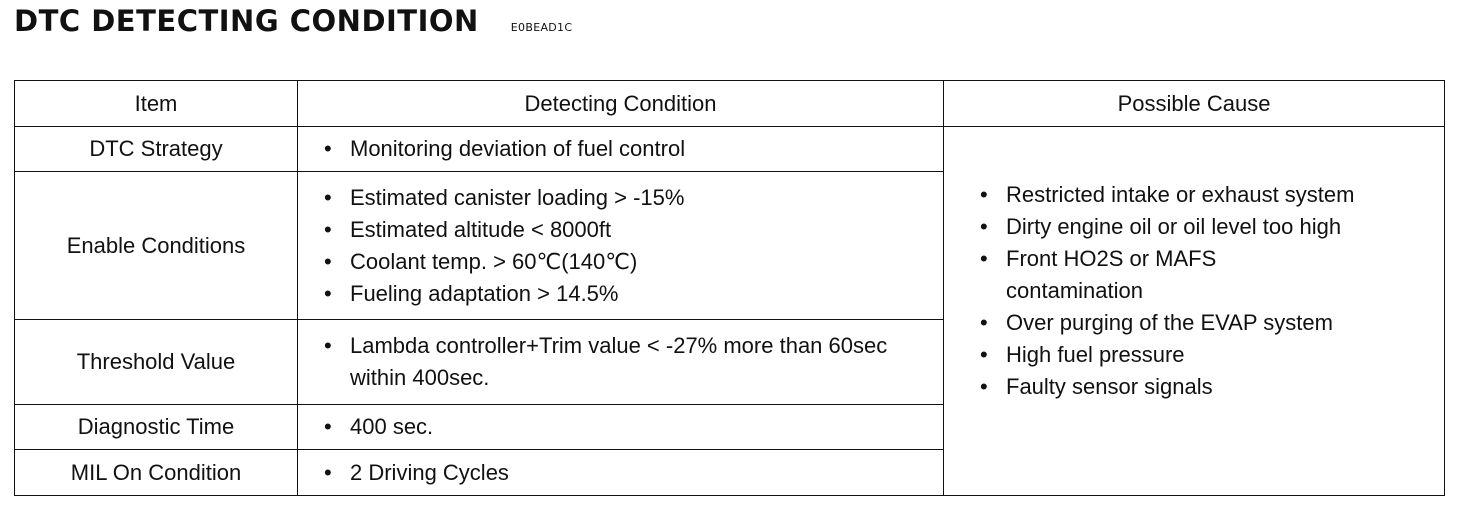  I want to click on table-row-diagnostic-time: Diagnostic Time 400 sec., so click(729, 427).